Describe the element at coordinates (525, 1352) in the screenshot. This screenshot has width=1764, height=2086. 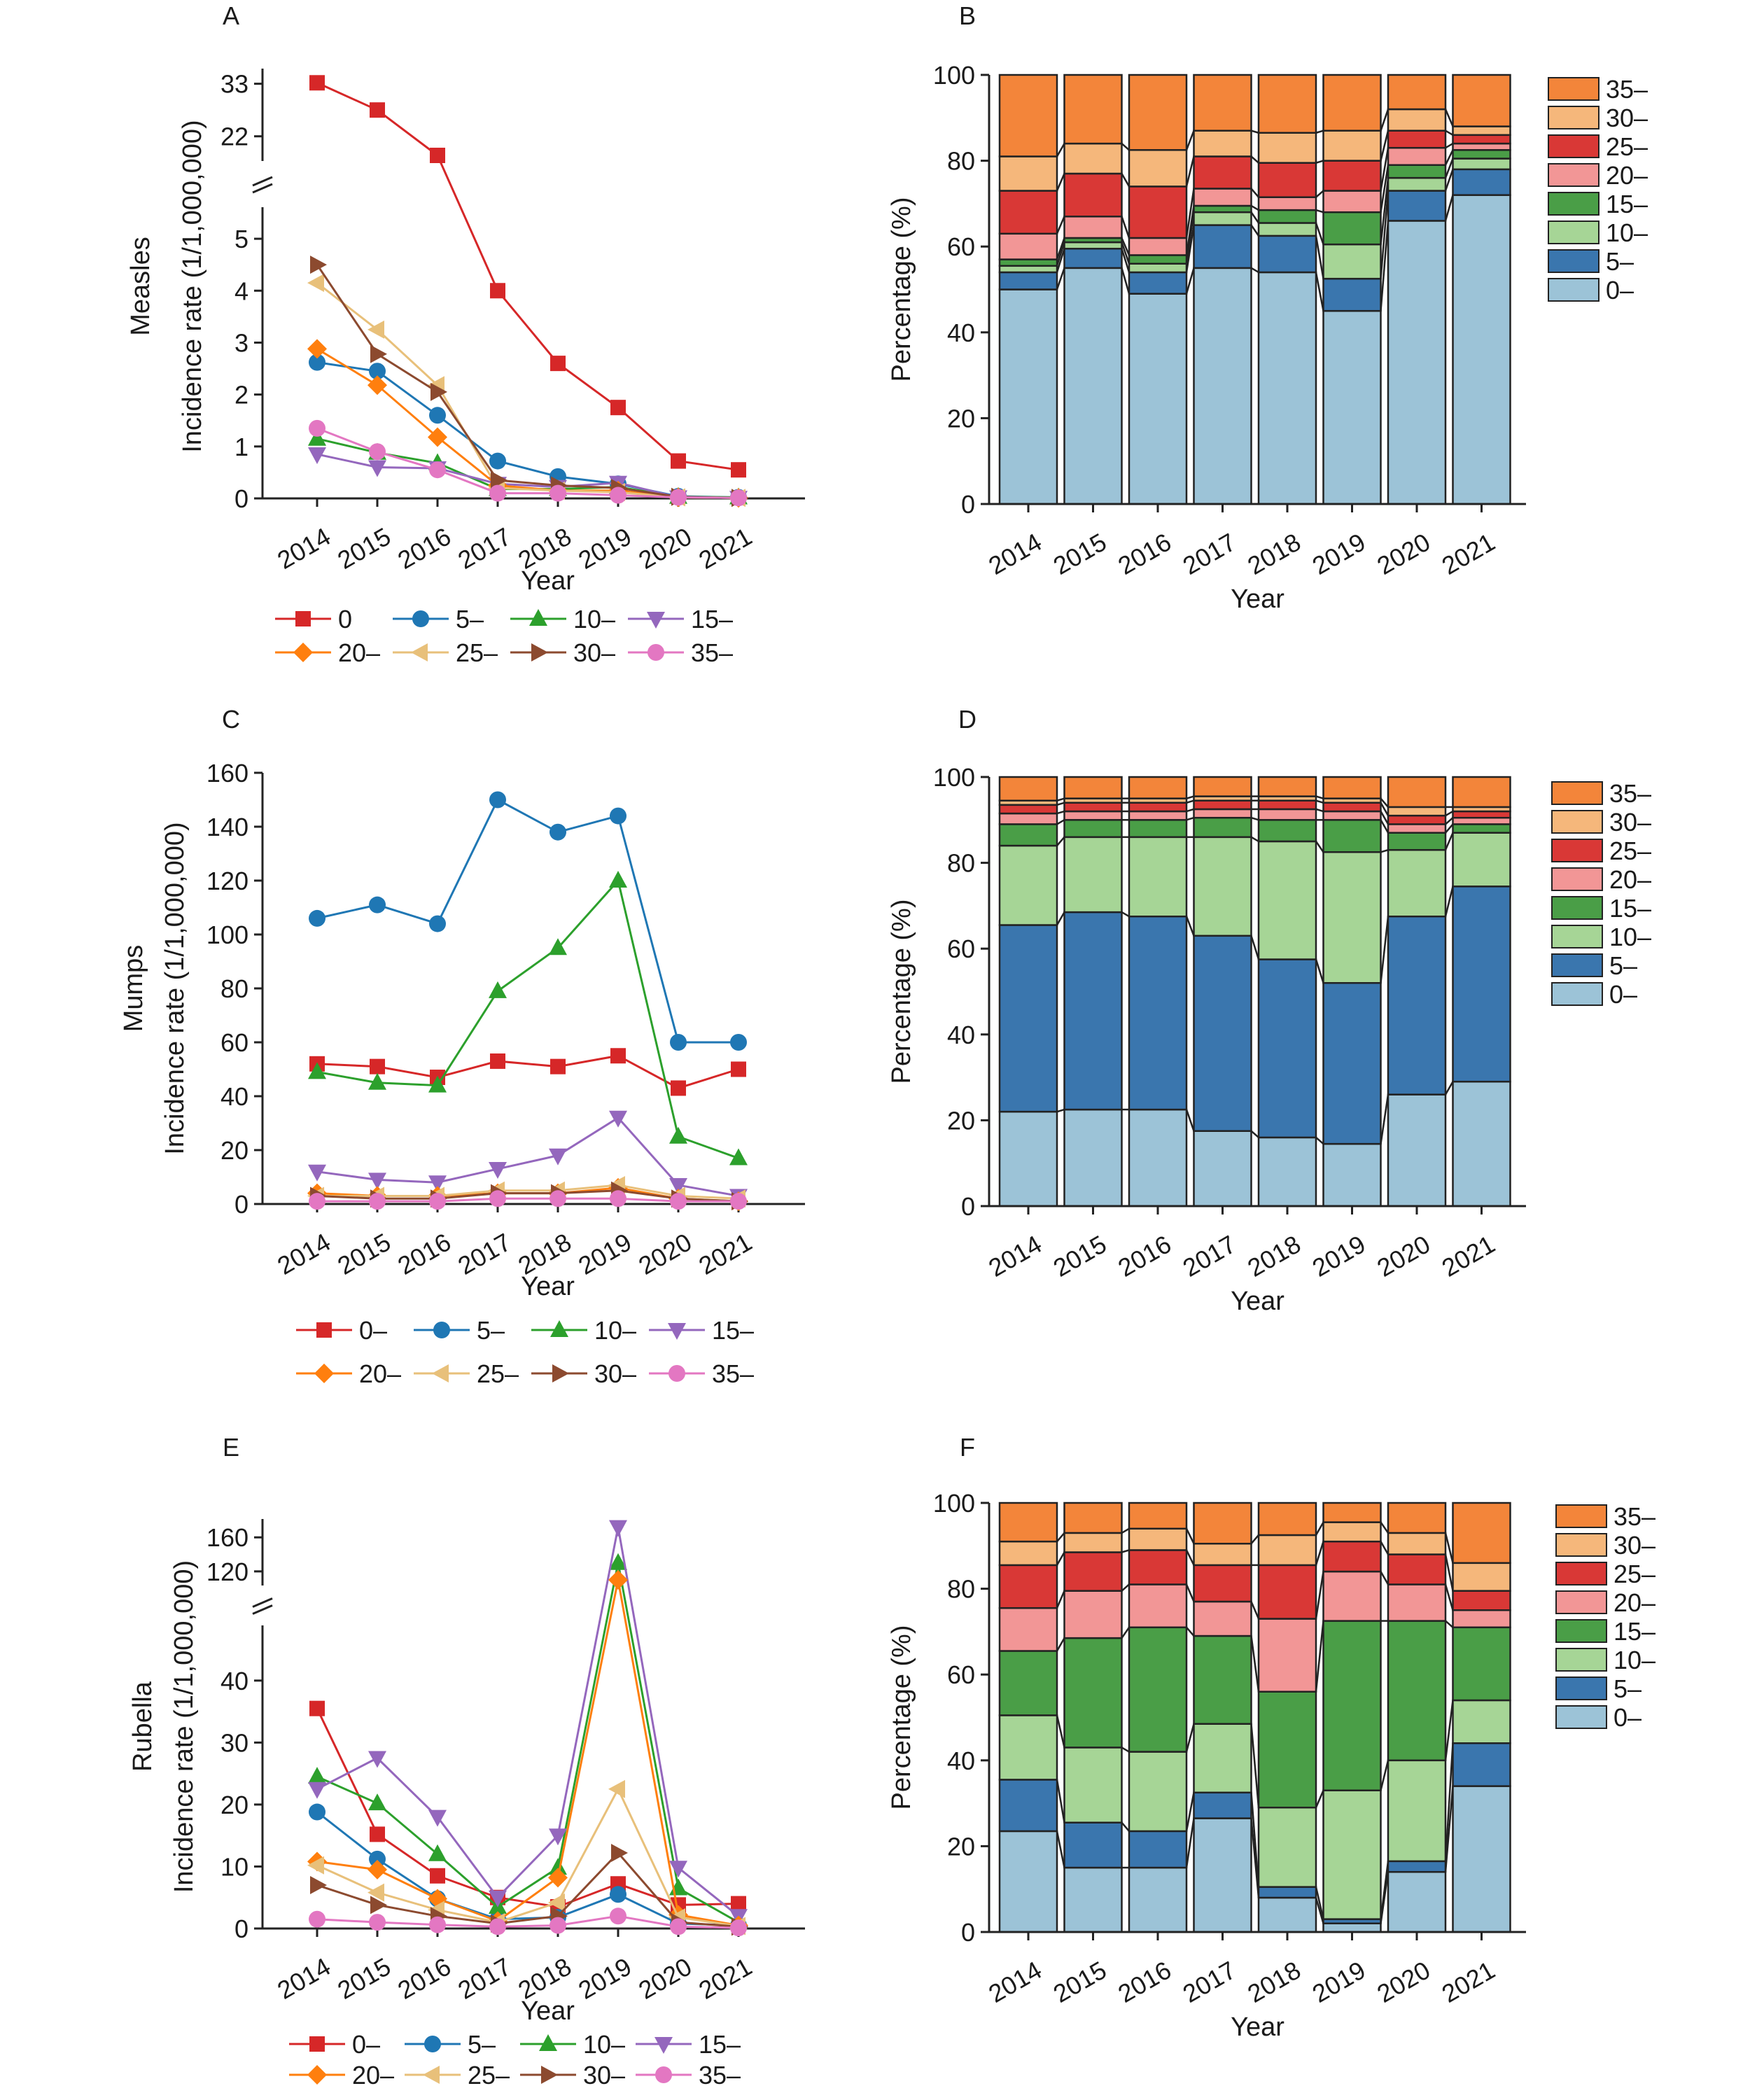
I see `legend: 0– 5– 10– 15– 20– 25– 30– 35–` at that location.